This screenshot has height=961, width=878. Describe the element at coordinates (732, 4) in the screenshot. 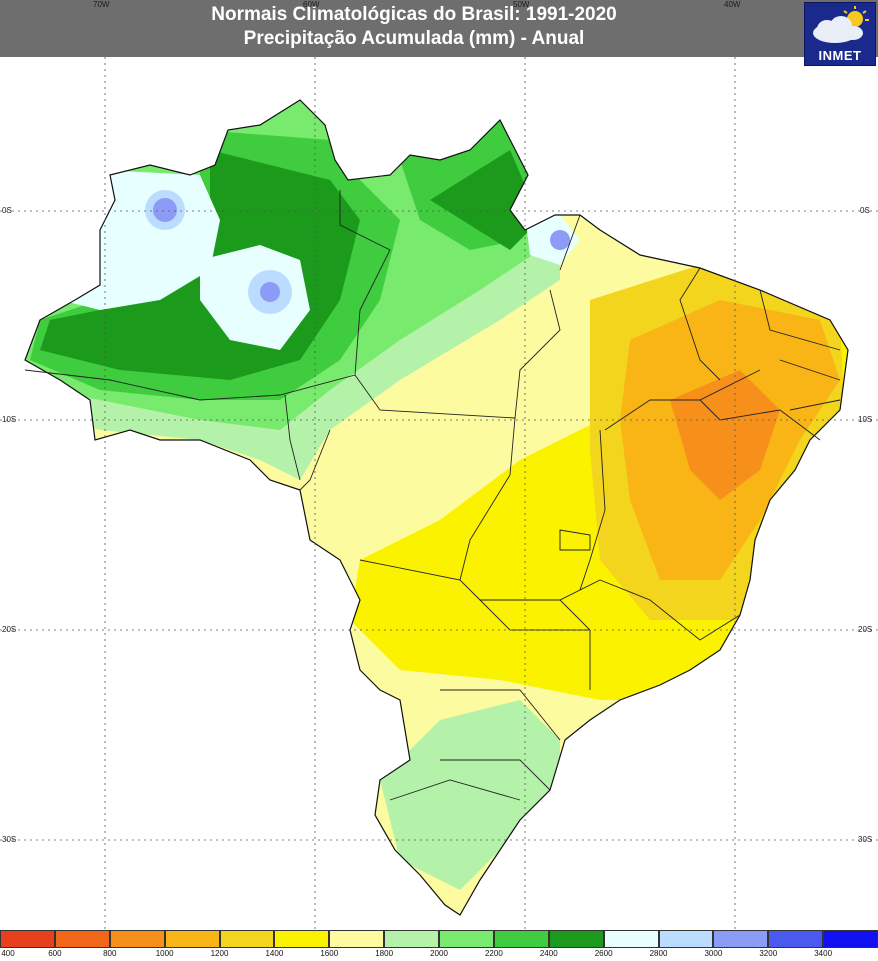

I see `lon-tick-40w: 40W` at that location.